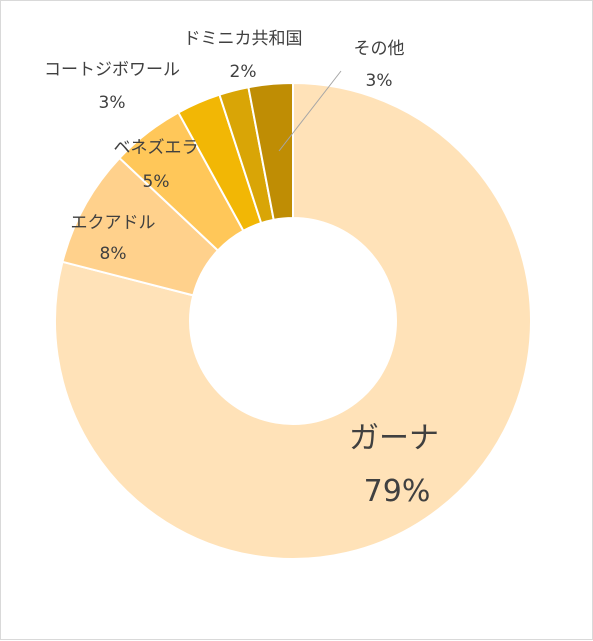 This screenshot has width=593, height=641. Describe the element at coordinates (113, 254) in the screenshot. I see `label-value-ecuador: 8%` at that location.